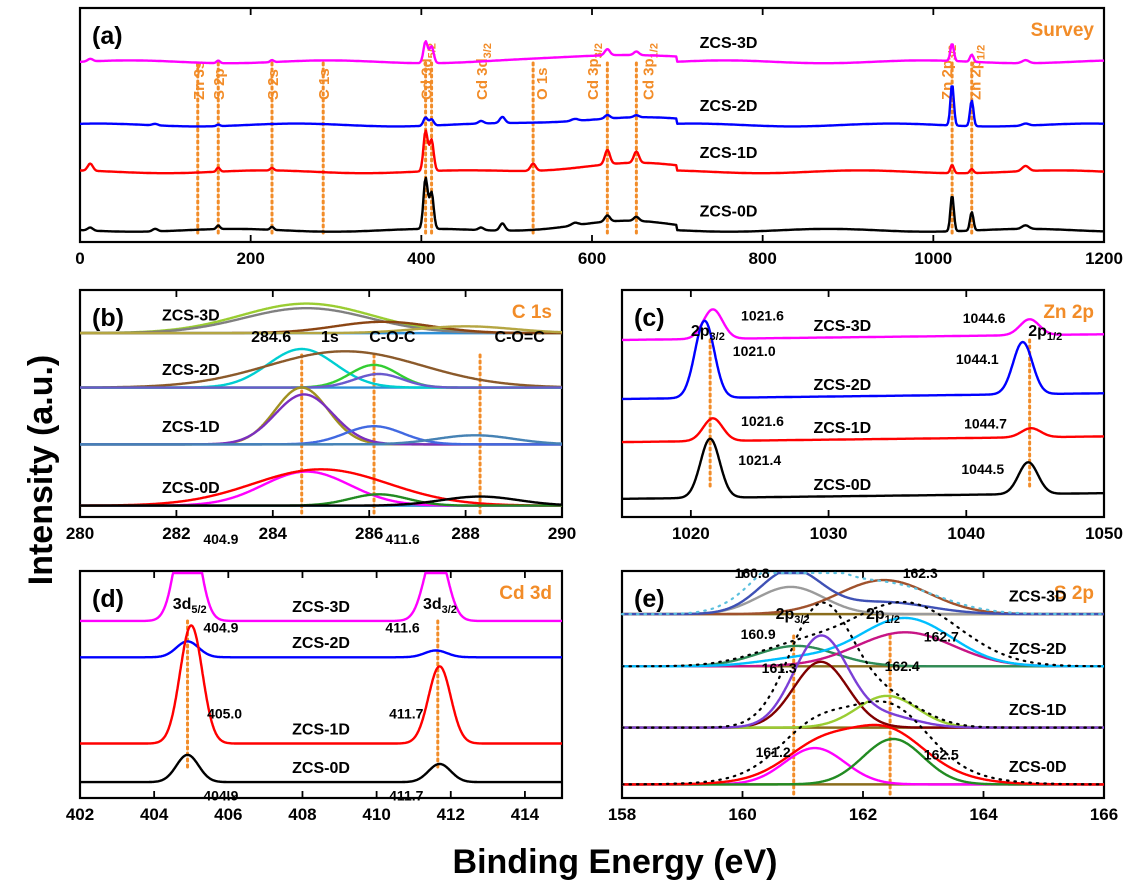  Describe the element at coordinates (324, 84) in the screenshot. I see `peak-marker-label: C 1s` at that location.